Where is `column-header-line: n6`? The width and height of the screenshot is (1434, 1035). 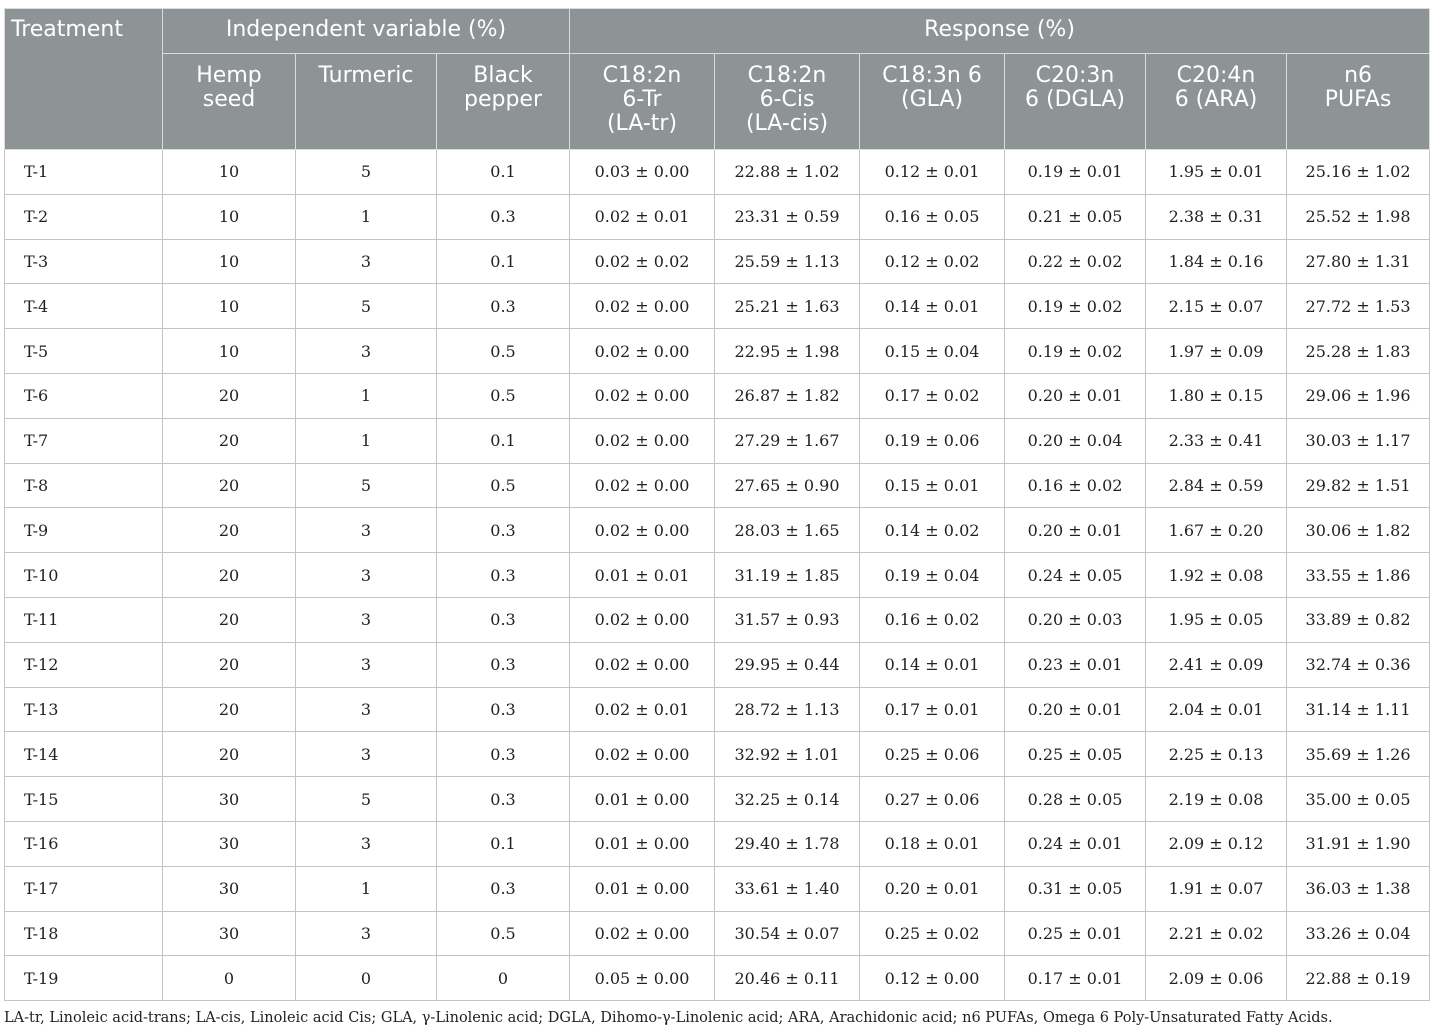 column-header-line: n6 is located at coordinates (1358, 75).